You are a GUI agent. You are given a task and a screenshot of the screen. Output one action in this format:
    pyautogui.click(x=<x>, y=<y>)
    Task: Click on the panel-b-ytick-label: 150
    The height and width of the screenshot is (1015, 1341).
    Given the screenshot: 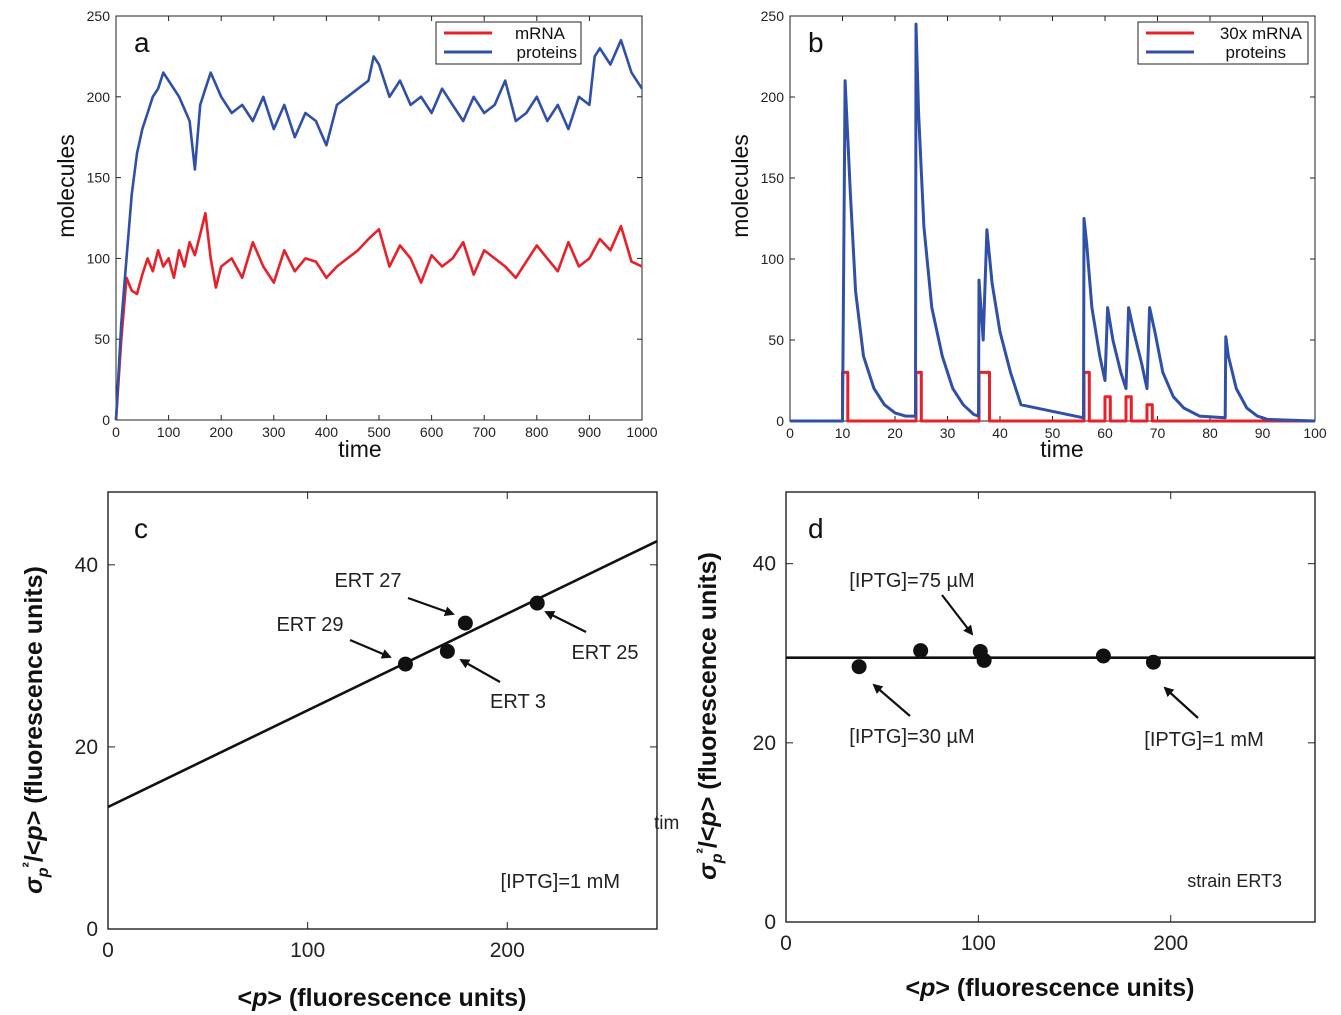 What is the action you would take?
    pyautogui.click(x=773, y=178)
    